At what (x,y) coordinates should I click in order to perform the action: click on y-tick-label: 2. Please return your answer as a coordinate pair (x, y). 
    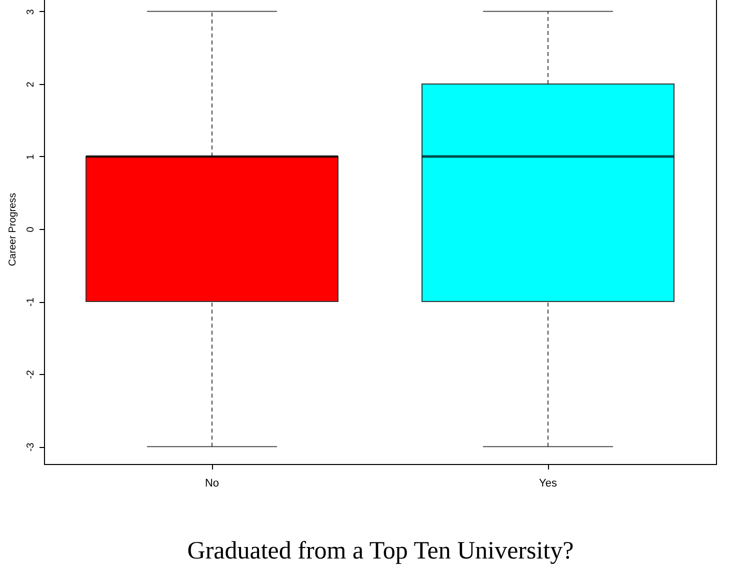
    Looking at the image, I should click on (31, 84).